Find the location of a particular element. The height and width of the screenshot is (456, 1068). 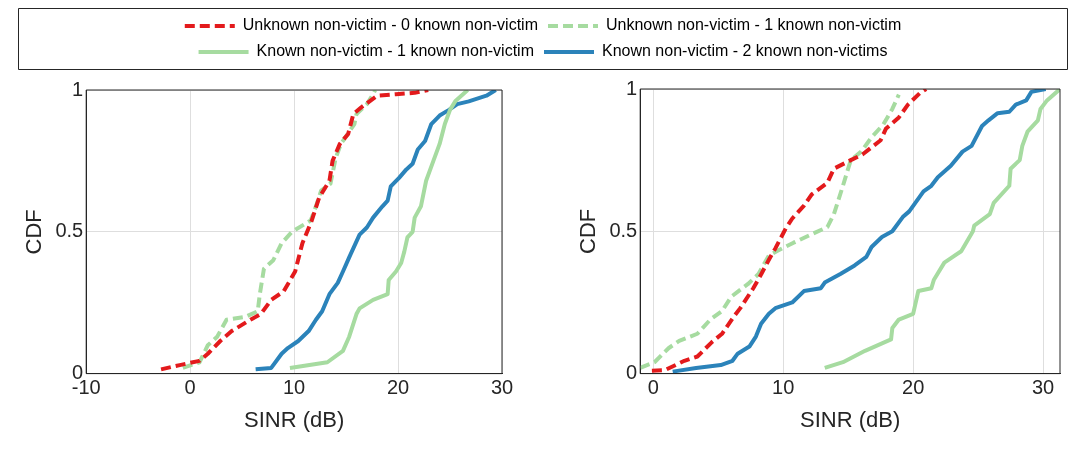

legend-label: Known non-victim - 2 known non-victims is located at coordinates (745, 51).